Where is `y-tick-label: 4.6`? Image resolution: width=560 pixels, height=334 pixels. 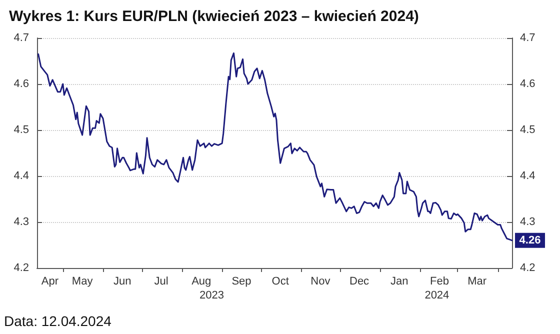 y-tick-label: 4.6 is located at coordinates (21, 84).